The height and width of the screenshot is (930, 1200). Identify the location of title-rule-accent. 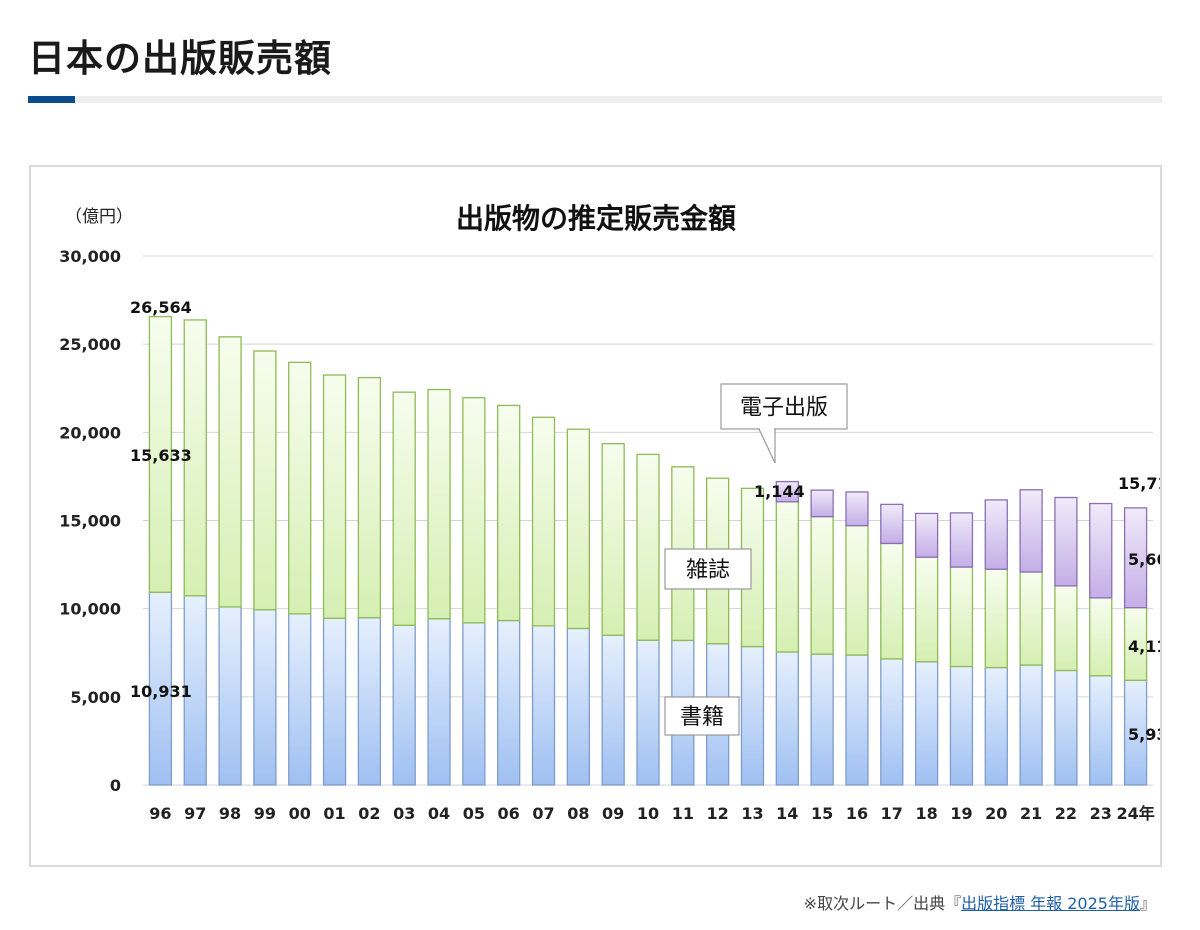
(51, 99).